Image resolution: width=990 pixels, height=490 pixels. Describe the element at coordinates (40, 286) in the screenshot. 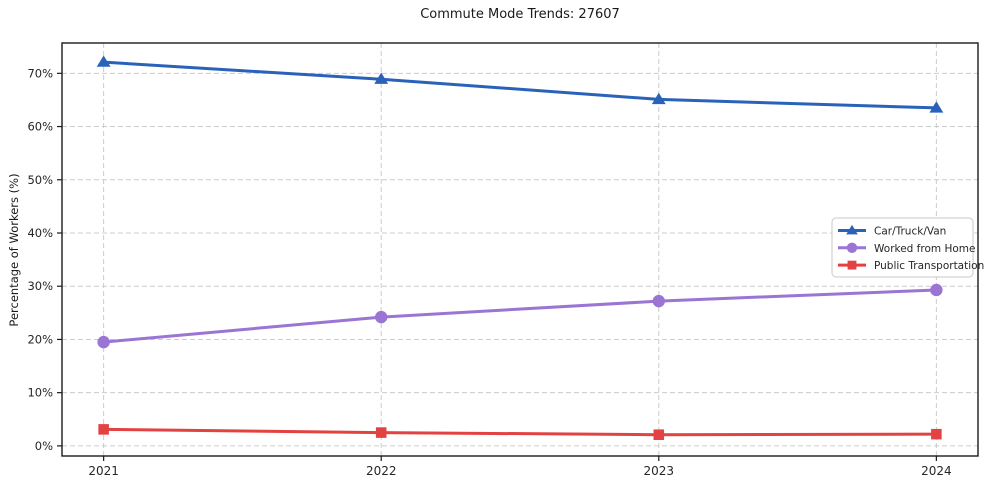

I see `y-tick-label: 30%` at that location.